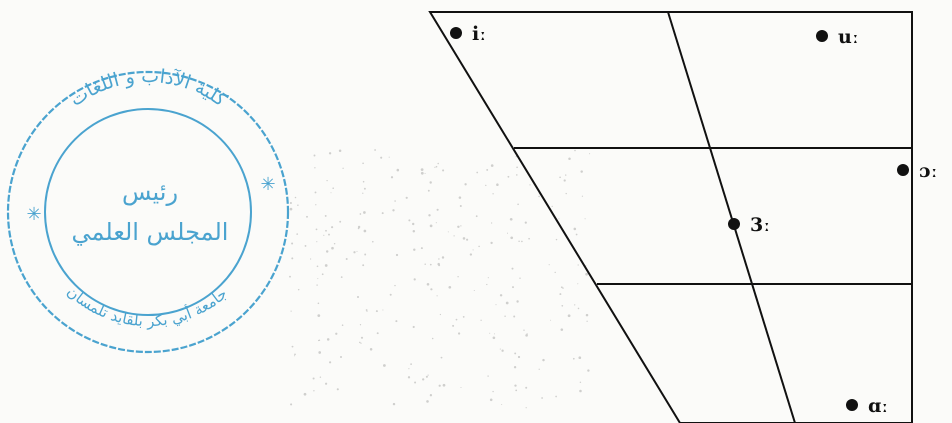 This screenshot has width=952, height=423. What do you see at coordinates (878, 406) in the screenshot?
I see `vowel-label-a: ɑː` at bounding box center [878, 406].